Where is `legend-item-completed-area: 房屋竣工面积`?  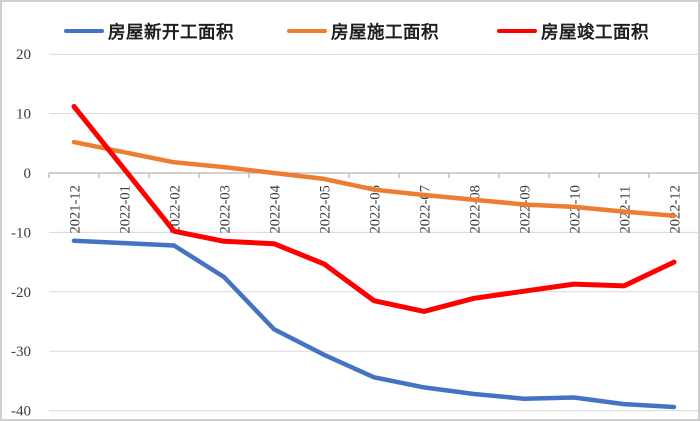
legend-item-completed-area: 房屋竣工面积 is located at coordinates (573, 31).